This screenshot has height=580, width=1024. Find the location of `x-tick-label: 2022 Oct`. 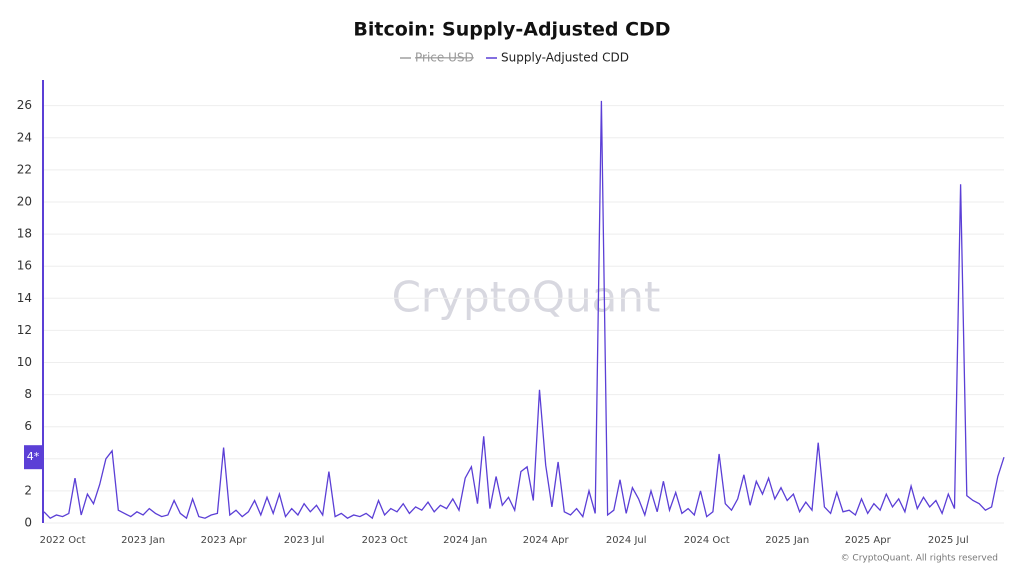

x-tick-label: 2022 Oct is located at coordinates (63, 540).